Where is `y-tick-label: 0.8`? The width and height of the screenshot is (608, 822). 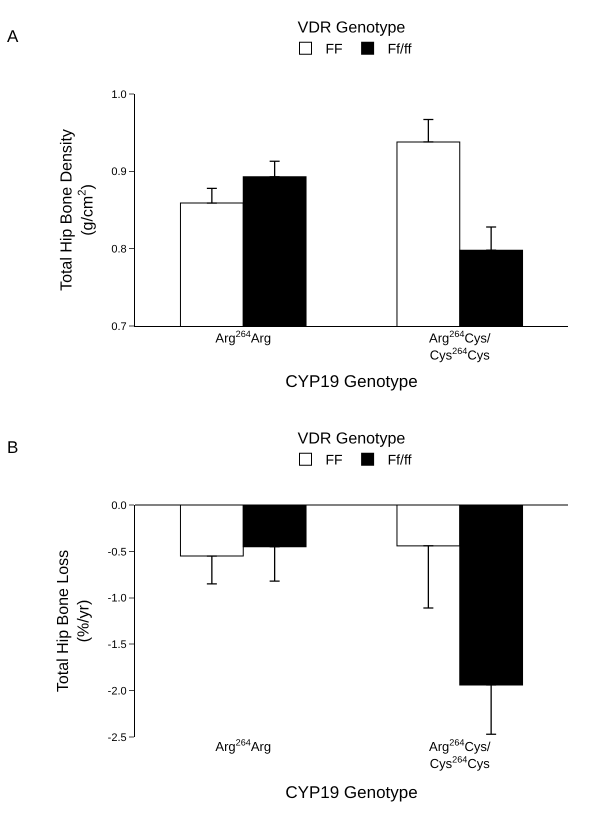
y-tick-label: 0.8 is located at coordinates (119, 250).